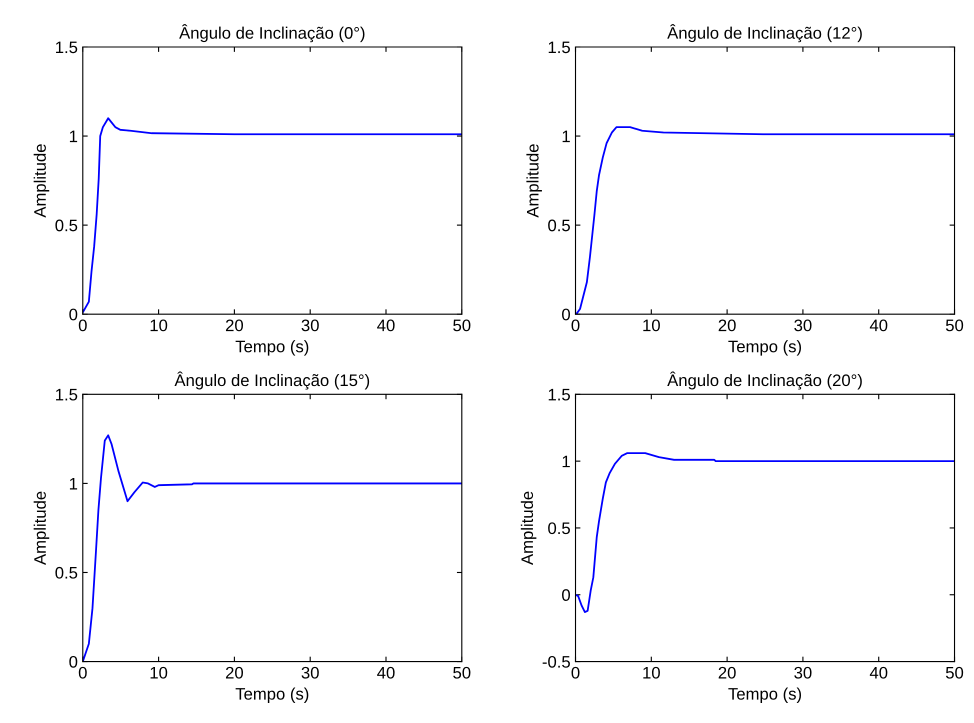  What do you see at coordinates (764, 33) in the screenshot?
I see `chart-title: Ângulo de Inclinação (12°)` at bounding box center [764, 33].